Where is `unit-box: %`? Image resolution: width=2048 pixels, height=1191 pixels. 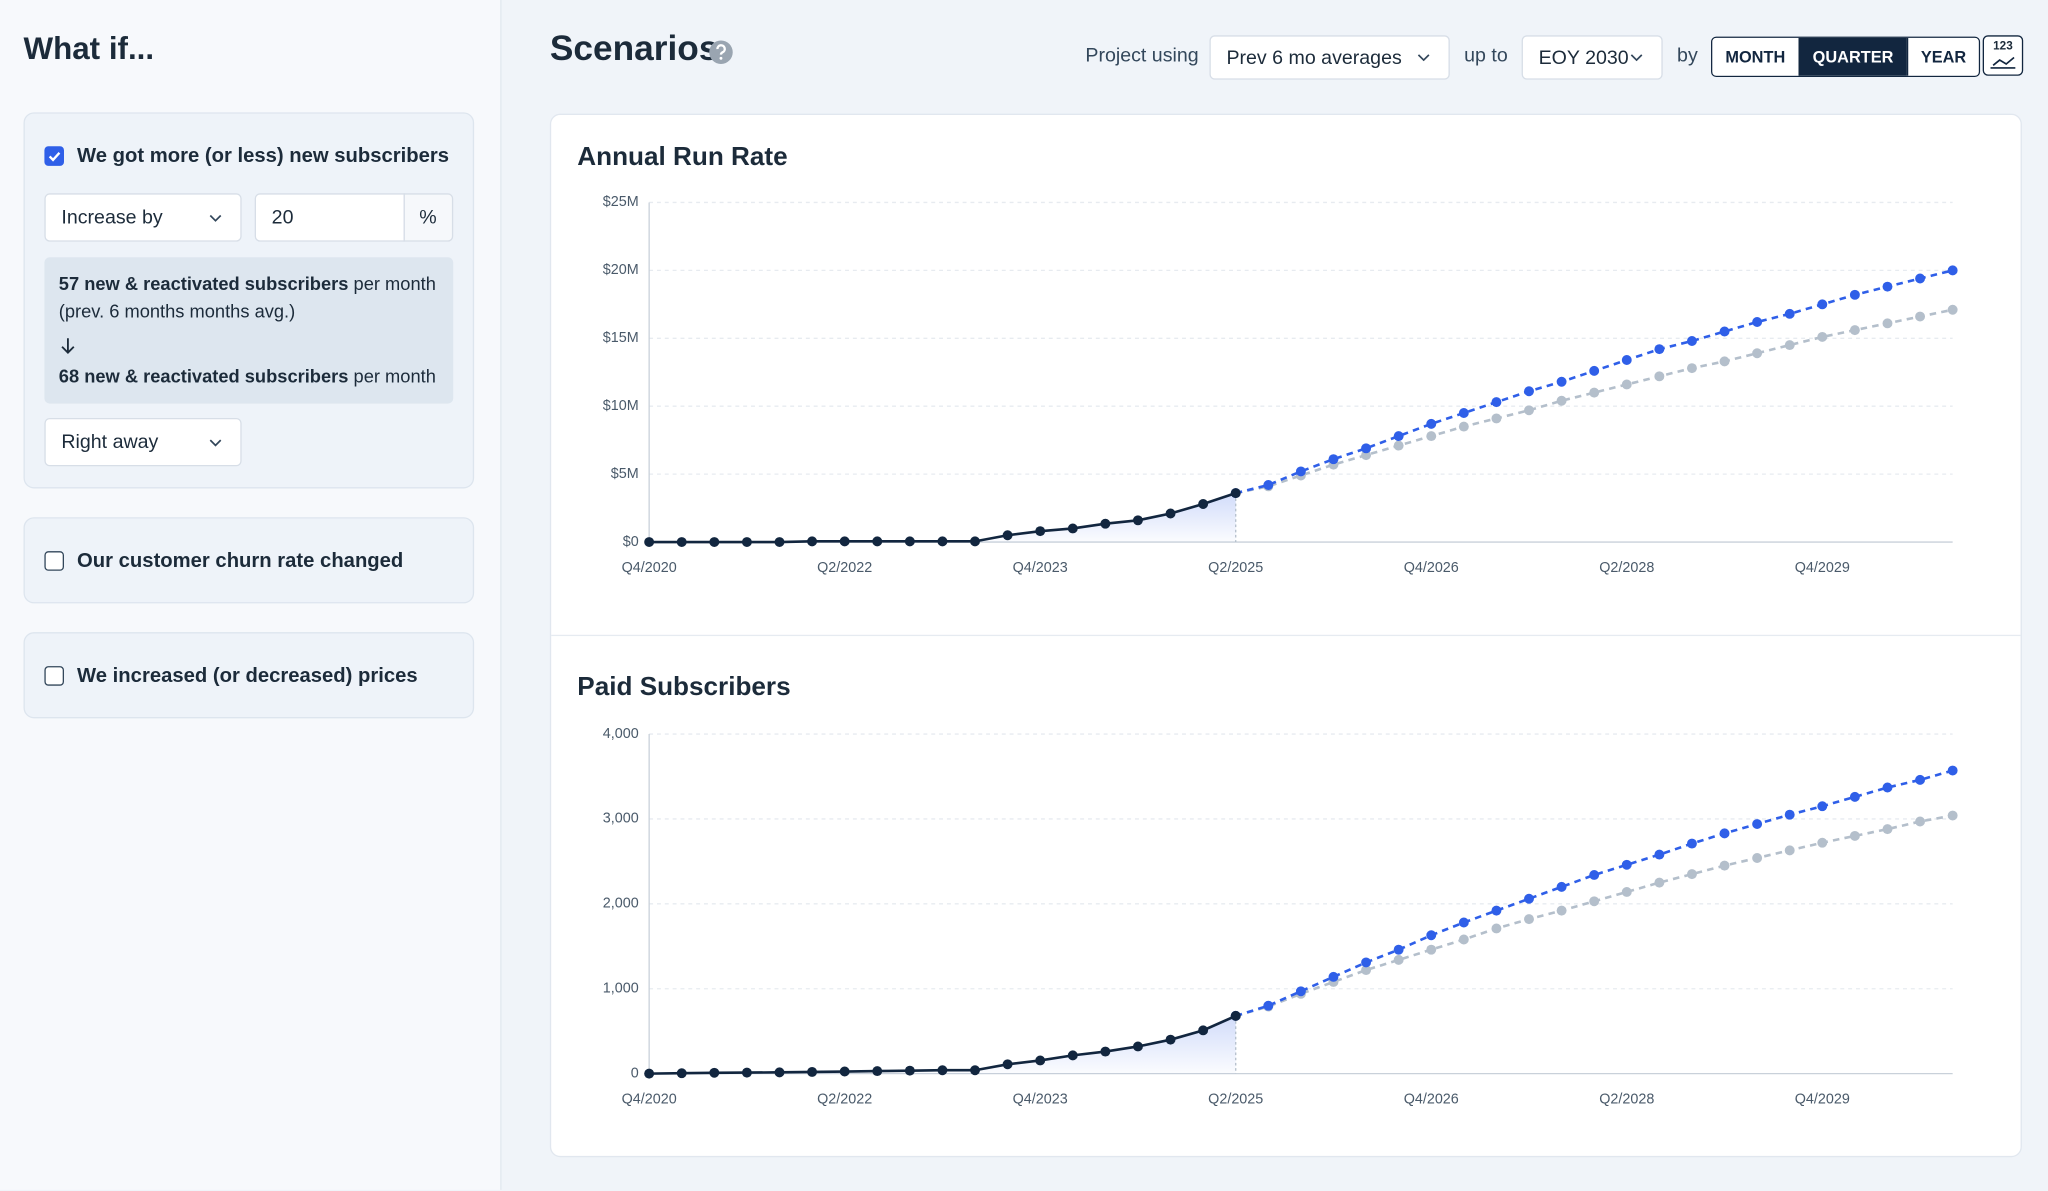 unit-box: % is located at coordinates (428, 217).